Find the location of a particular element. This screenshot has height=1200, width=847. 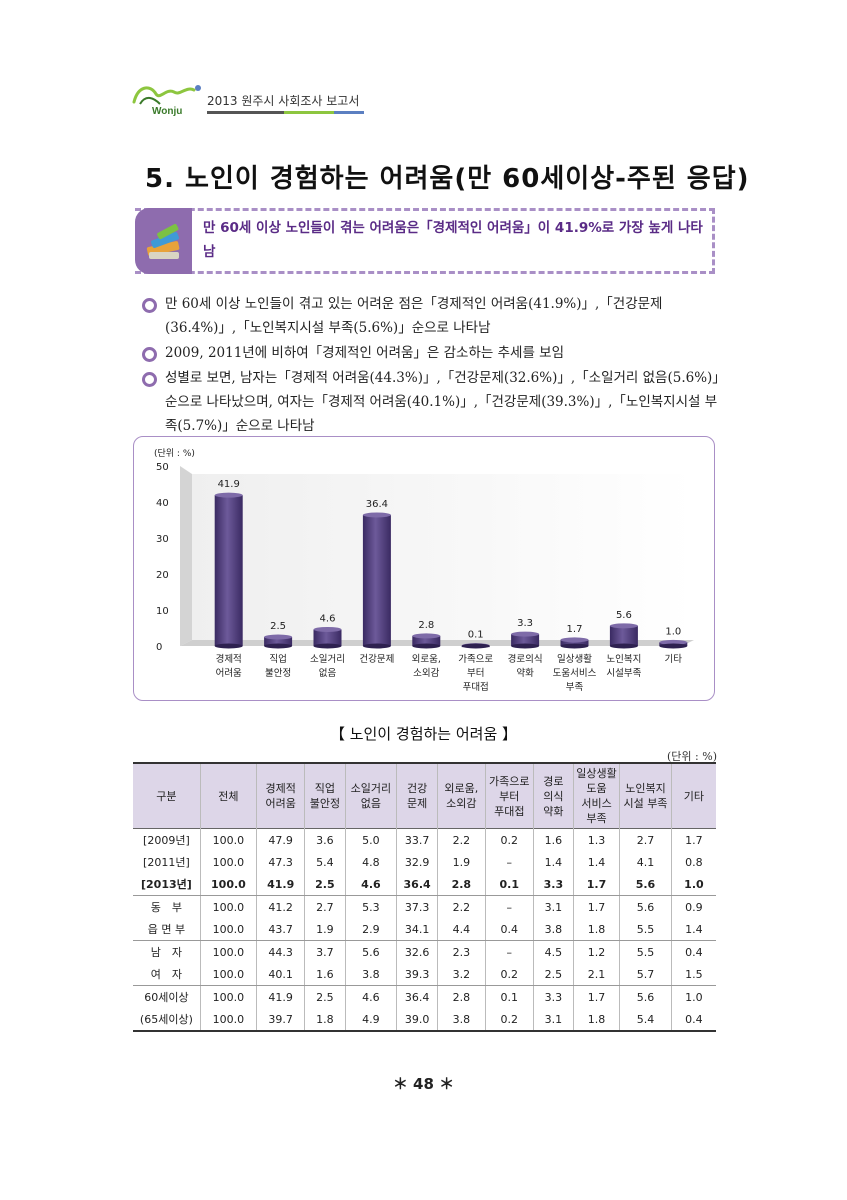

table-cell: 32.6 is located at coordinates (417, 951).